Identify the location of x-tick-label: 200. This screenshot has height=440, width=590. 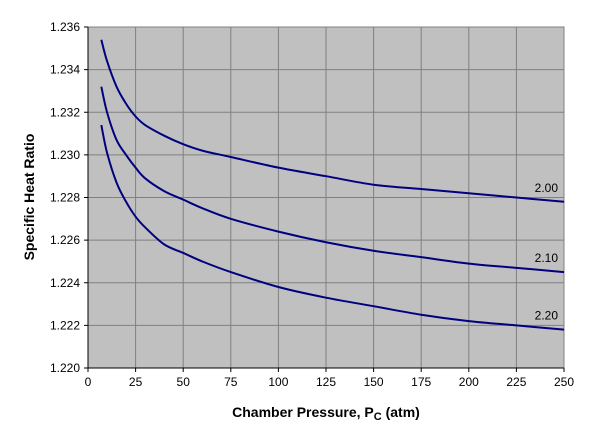
(469, 382).